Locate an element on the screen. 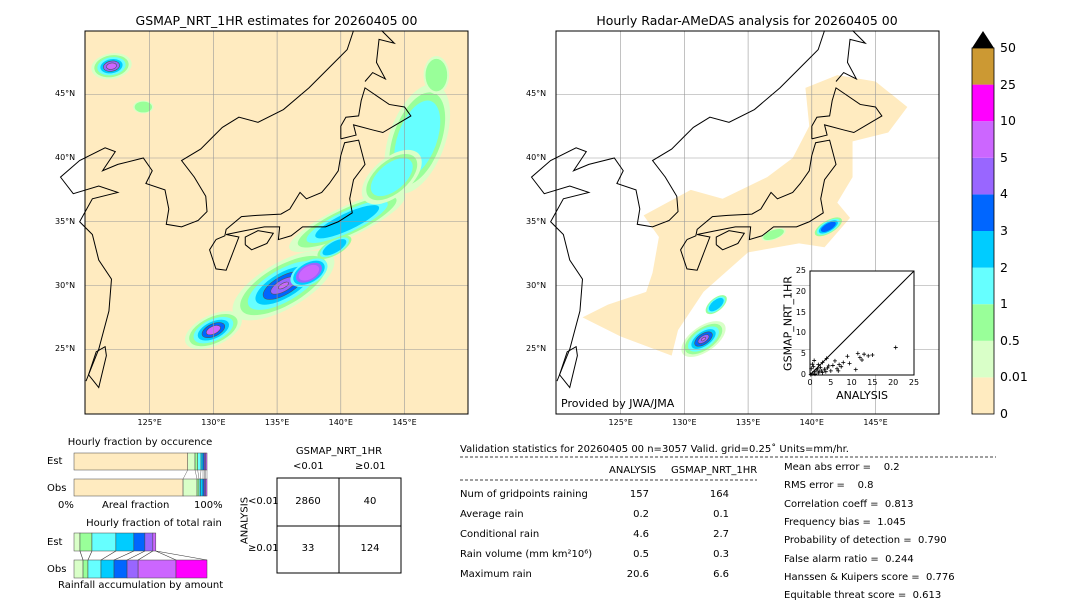  colorbar-label: 0.01 is located at coordinates (1014, 377).